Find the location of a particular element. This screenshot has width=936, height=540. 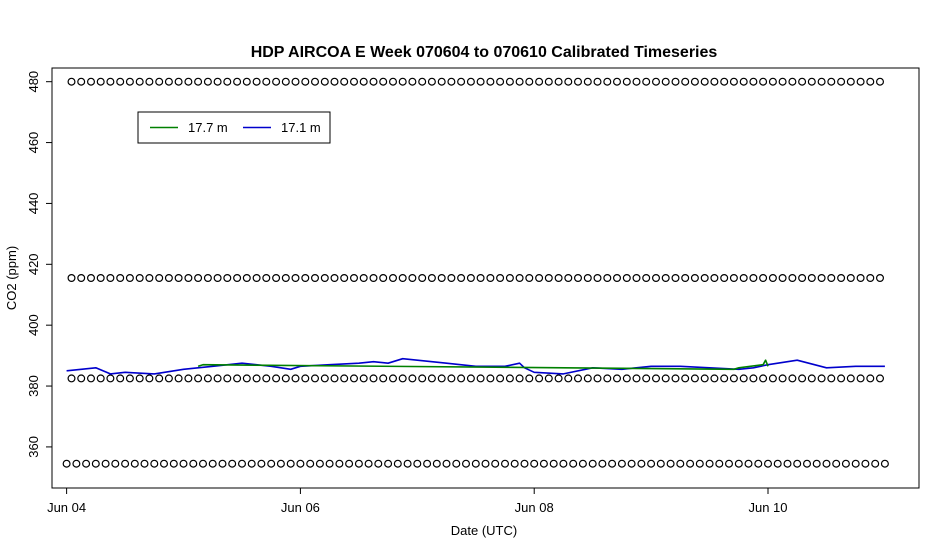

x-tick-label: Jun 10 is located at coordinates (767, 507).